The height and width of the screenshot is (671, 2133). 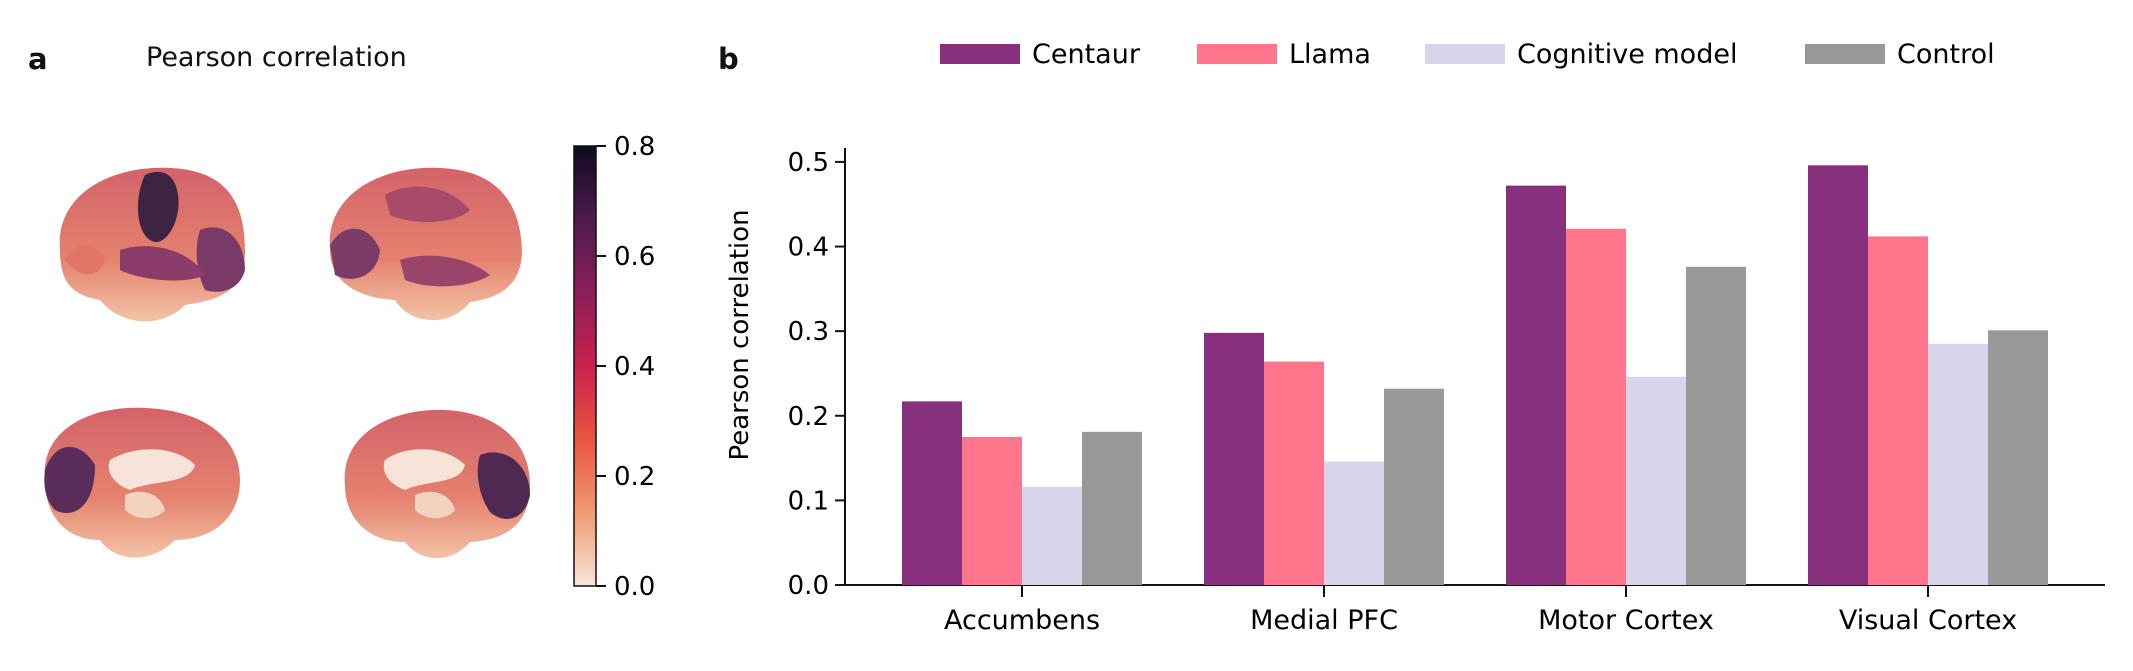 I want to click on legend-label: Cognitive model, so click(x=1627, y=54).